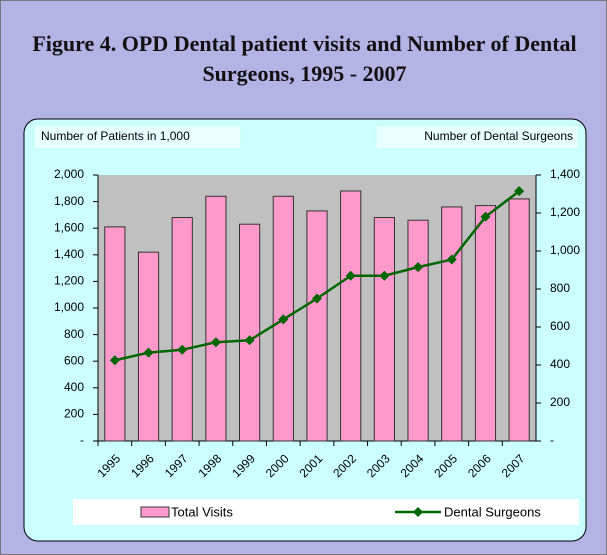  Describe the element at coordinates (498, 136) in the screenshot. I see `y2-axis-label: Number of Dental Surgeons` at that location.